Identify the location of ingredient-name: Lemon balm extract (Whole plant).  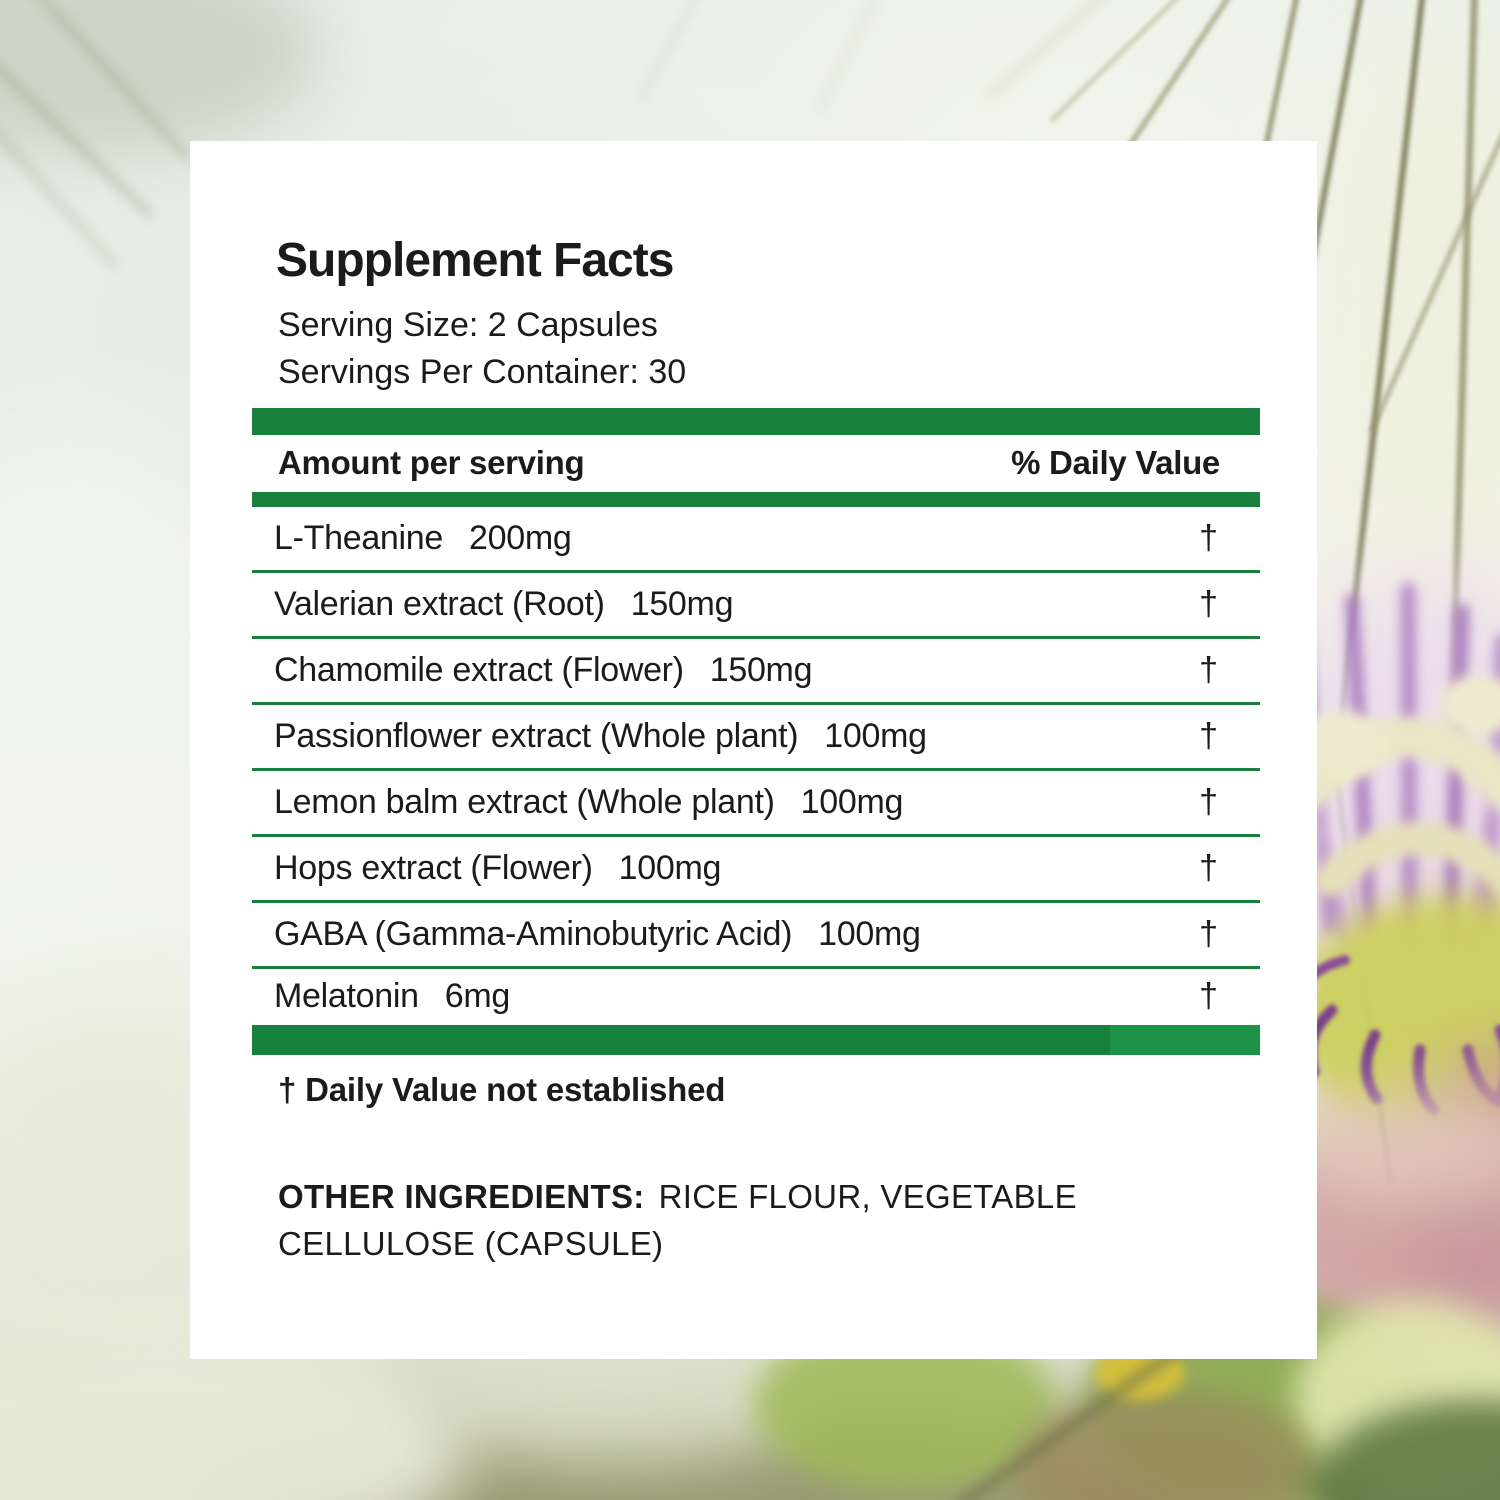
(524, 801).